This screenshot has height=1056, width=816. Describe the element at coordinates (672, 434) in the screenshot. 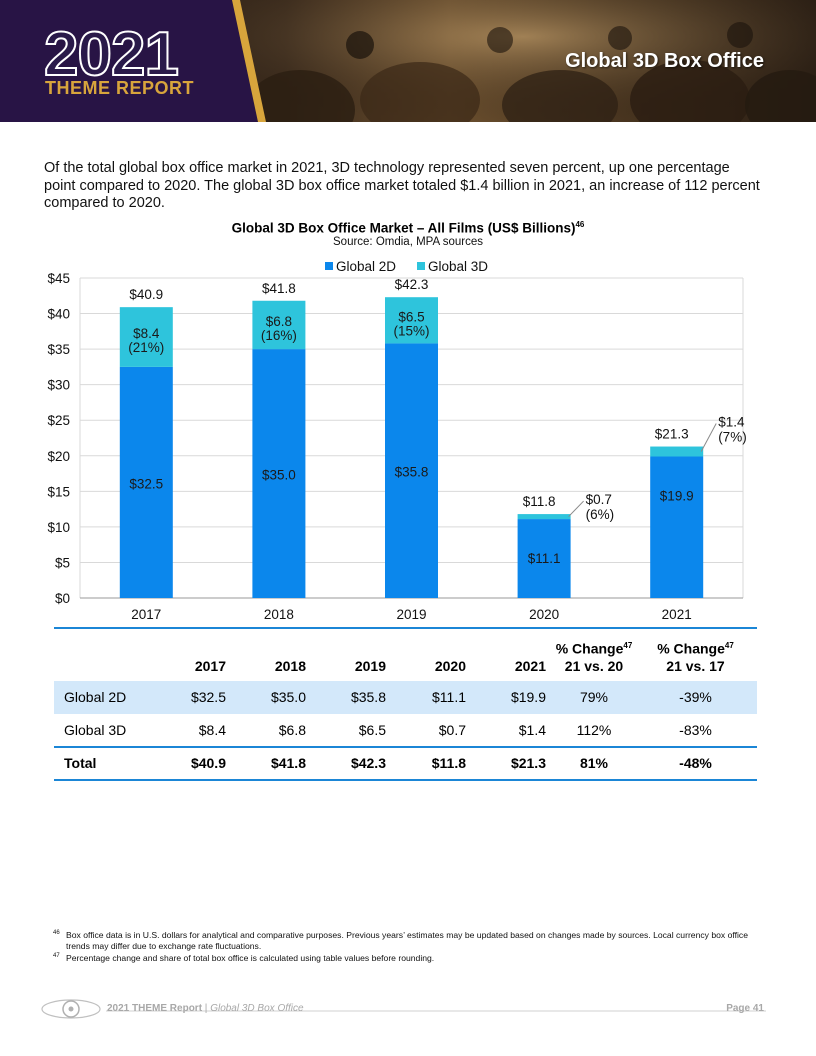

I see `data-label-total: $21.3` at that location.